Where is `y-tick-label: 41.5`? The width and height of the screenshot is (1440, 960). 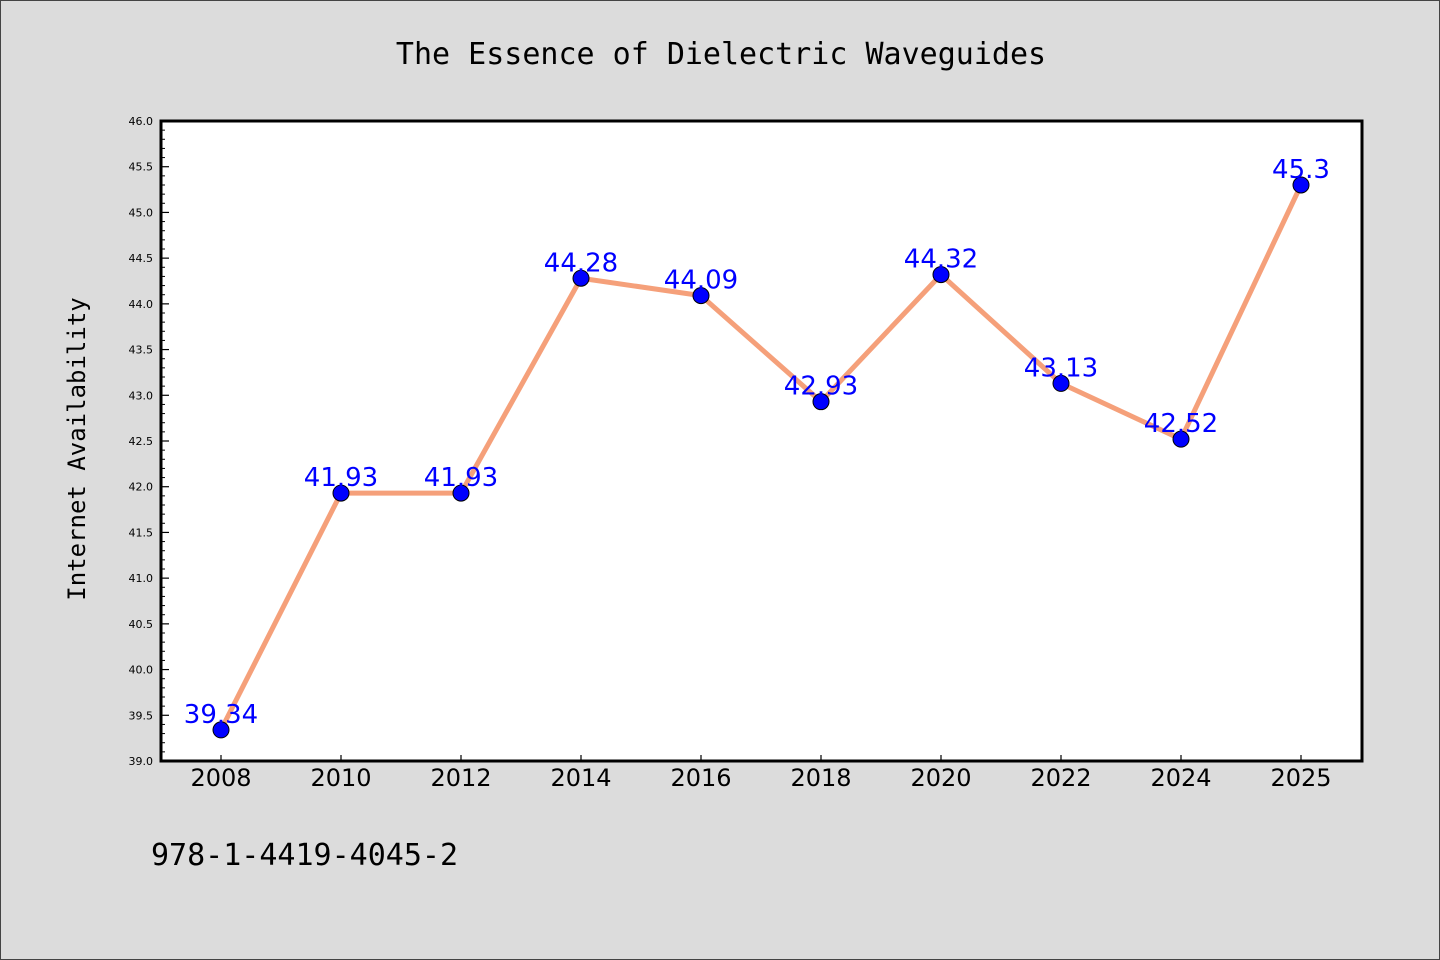
y-tick-label: 41.5 is located at coordinates (141, 532).